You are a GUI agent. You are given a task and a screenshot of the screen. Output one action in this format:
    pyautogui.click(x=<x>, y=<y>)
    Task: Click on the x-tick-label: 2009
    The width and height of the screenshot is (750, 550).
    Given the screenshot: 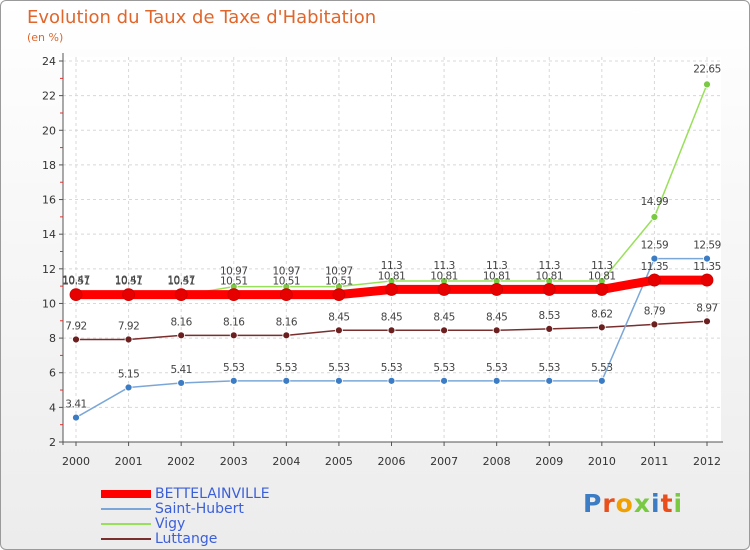 What is the action you would take?
    pyautogui.click(x=549, y=461)
    